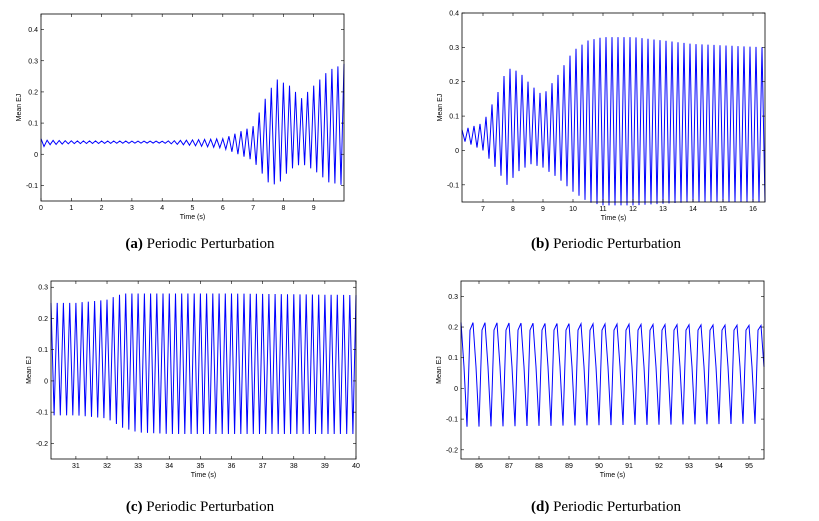  What do you see at coordinates (294, 466) in the screenshot?
I see `x-tick-label: 38` at bounding box center [294, 466].